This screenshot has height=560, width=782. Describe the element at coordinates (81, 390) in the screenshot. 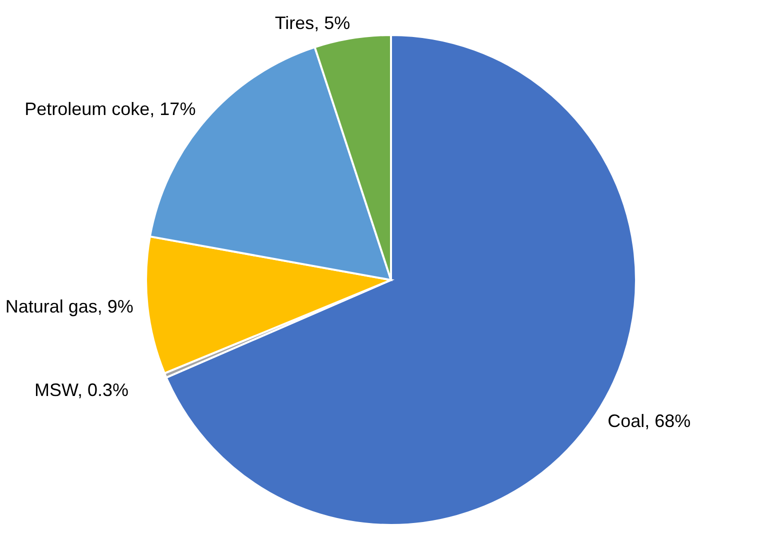

I see `slice-label: MSW, 0.3%` at that location.